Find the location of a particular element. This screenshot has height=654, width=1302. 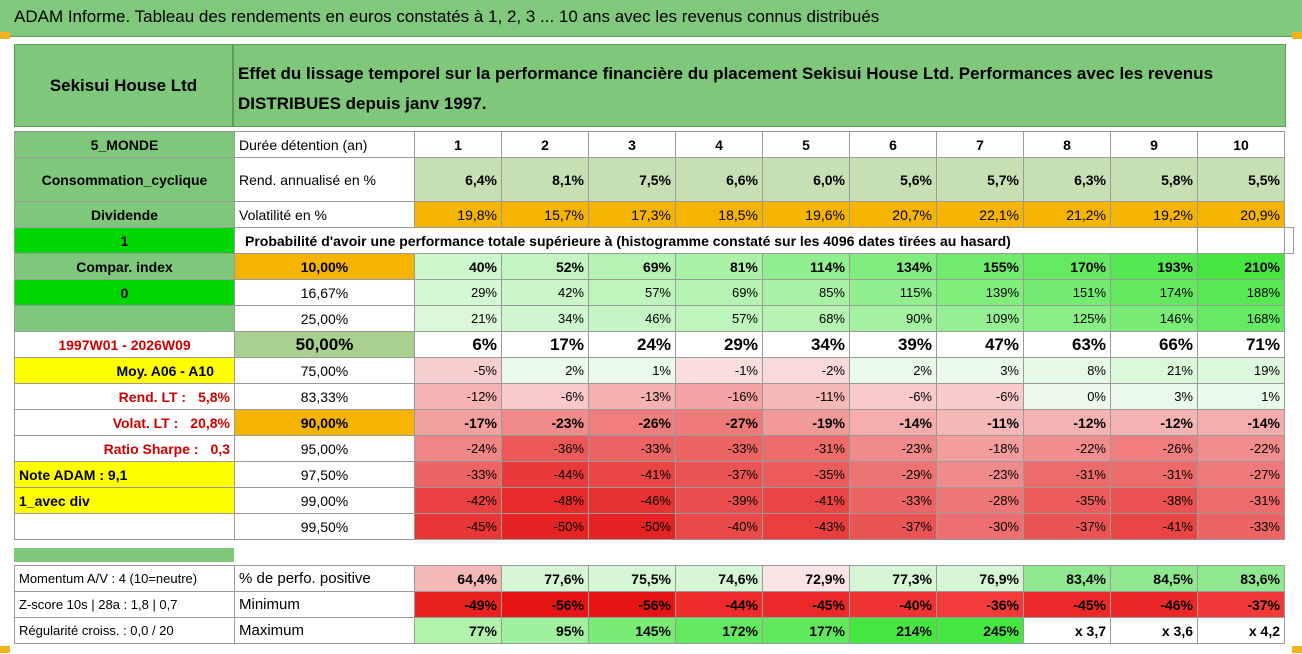

return-value: 5,5% is located at coordinates (1241, 179).